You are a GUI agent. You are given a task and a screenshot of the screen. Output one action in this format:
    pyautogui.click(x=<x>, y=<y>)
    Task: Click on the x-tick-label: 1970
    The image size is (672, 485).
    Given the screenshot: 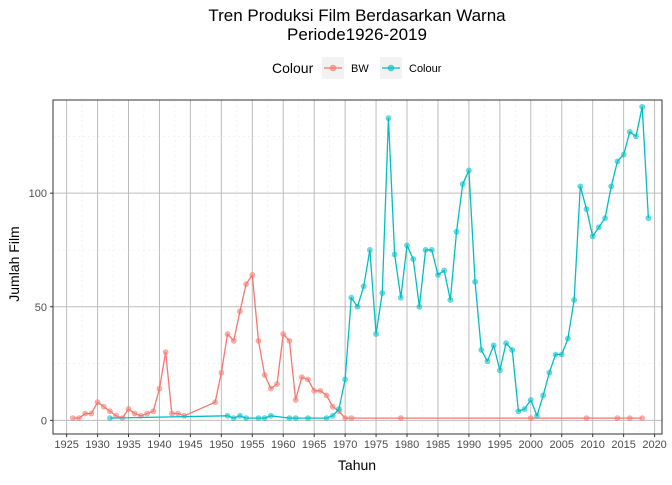 What is the action you would take?
    pyautogui.click(x=345, y=445)
    